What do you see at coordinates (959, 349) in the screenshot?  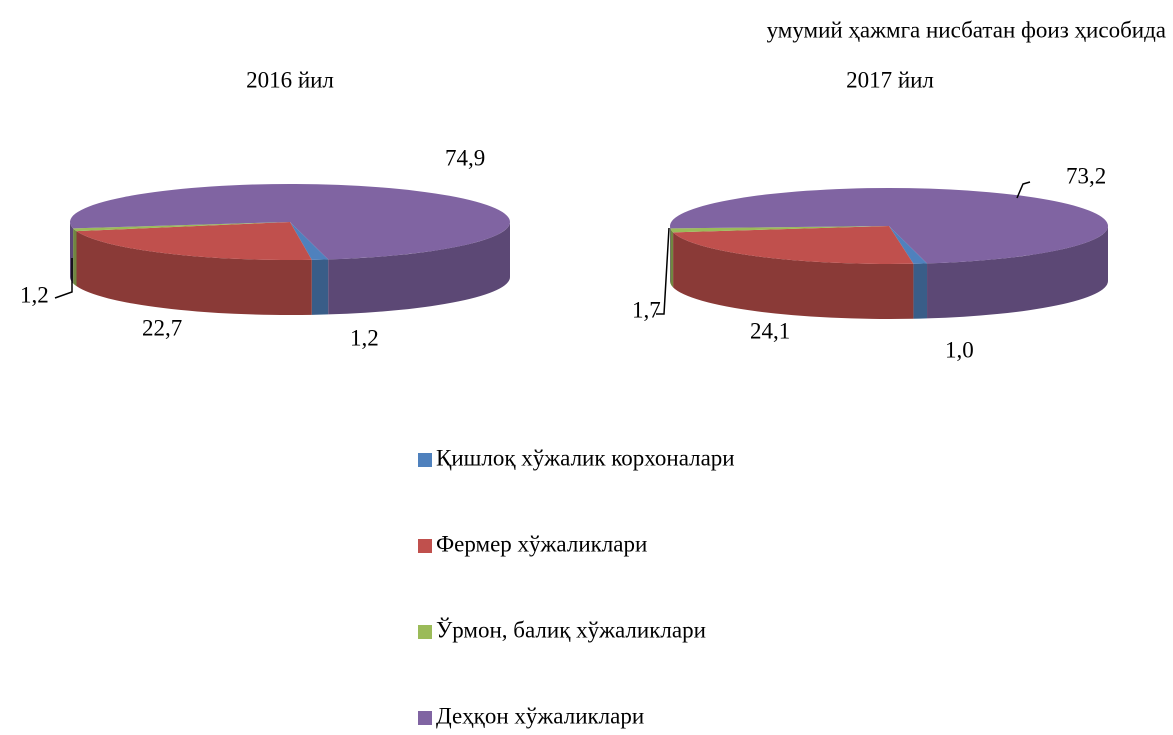 I see `data-label: 1,0` at bounding box center [959, 349].